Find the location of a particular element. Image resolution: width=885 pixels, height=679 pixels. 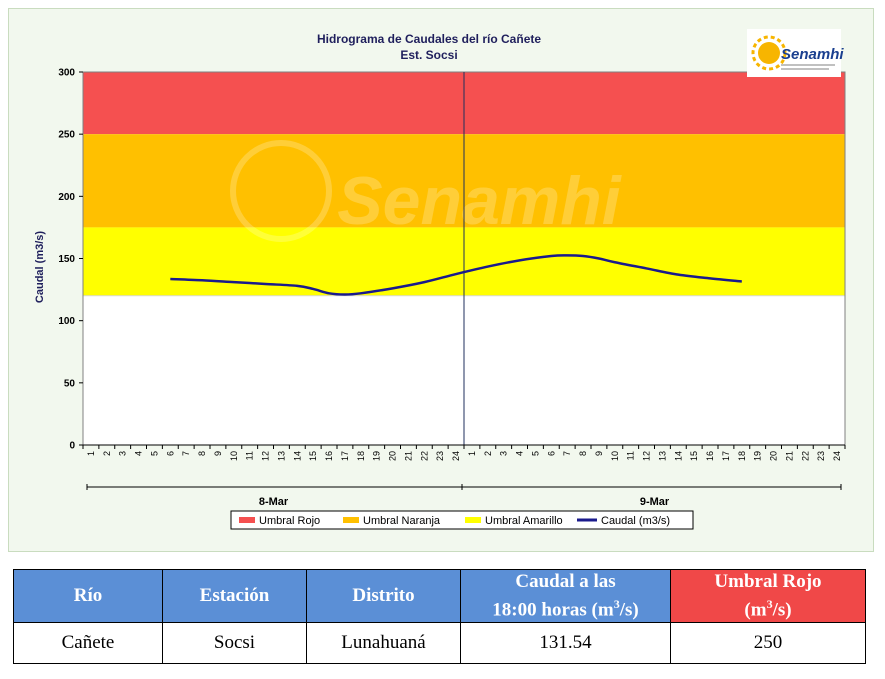

x-tick-label: 23 is located at coordinates (440, 456).